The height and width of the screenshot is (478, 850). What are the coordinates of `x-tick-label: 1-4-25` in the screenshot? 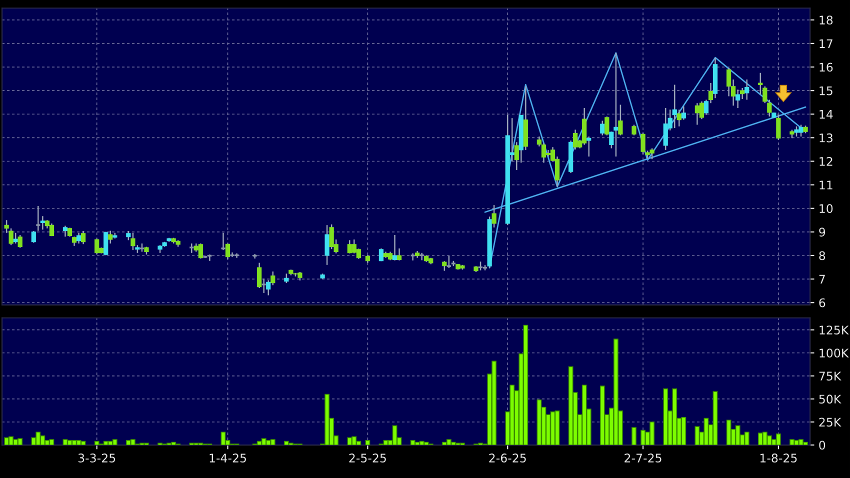 It's located at (228, 458).